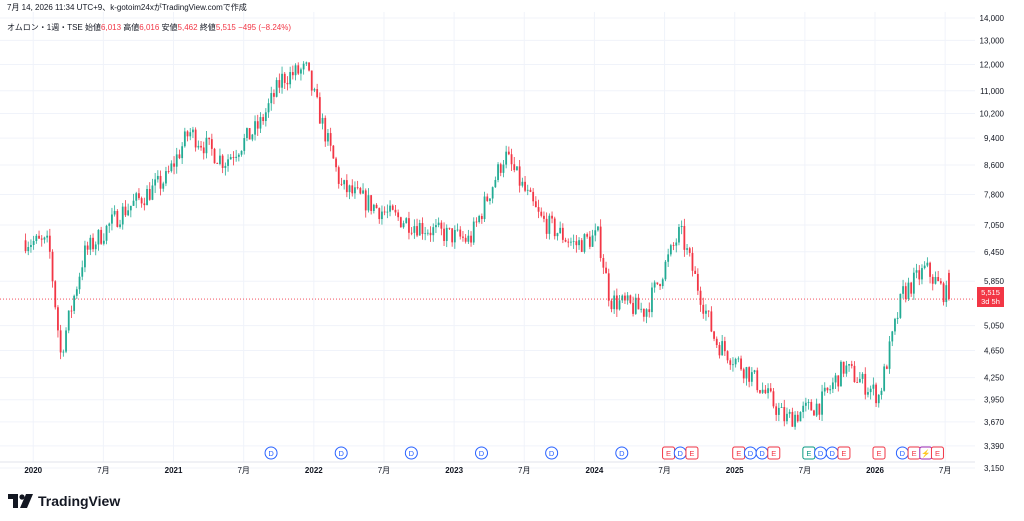  Describe the element at coordinates (994, 252) in the screenshot. I see `price-tick-label: 6,450` at that location.